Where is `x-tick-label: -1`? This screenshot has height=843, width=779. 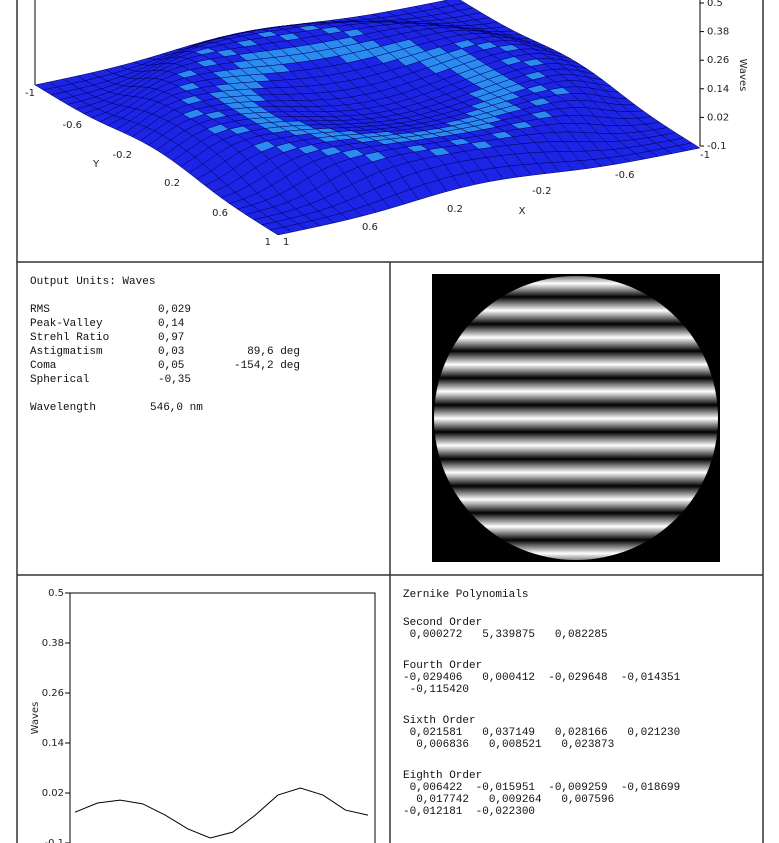
x-tick-label: -1 is located at coordinates (705, 155).